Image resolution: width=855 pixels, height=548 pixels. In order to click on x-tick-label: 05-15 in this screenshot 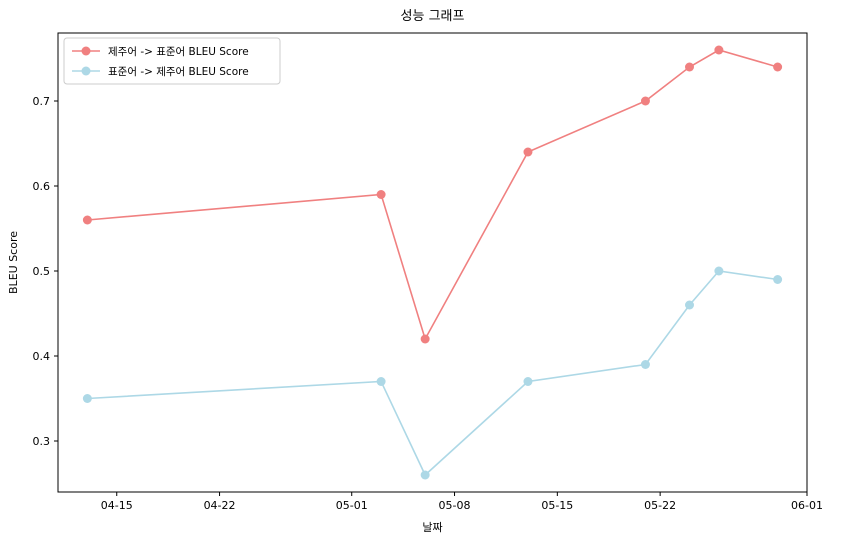, I will do `click(557, 505)`.